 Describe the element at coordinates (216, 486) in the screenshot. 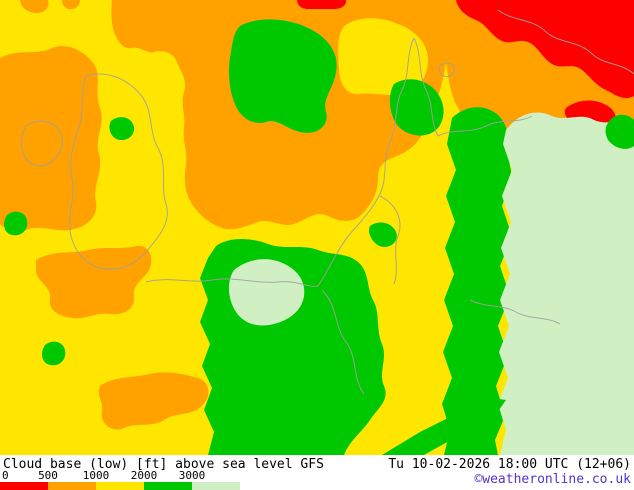

I see `legend-seg-palegreen` at that location.